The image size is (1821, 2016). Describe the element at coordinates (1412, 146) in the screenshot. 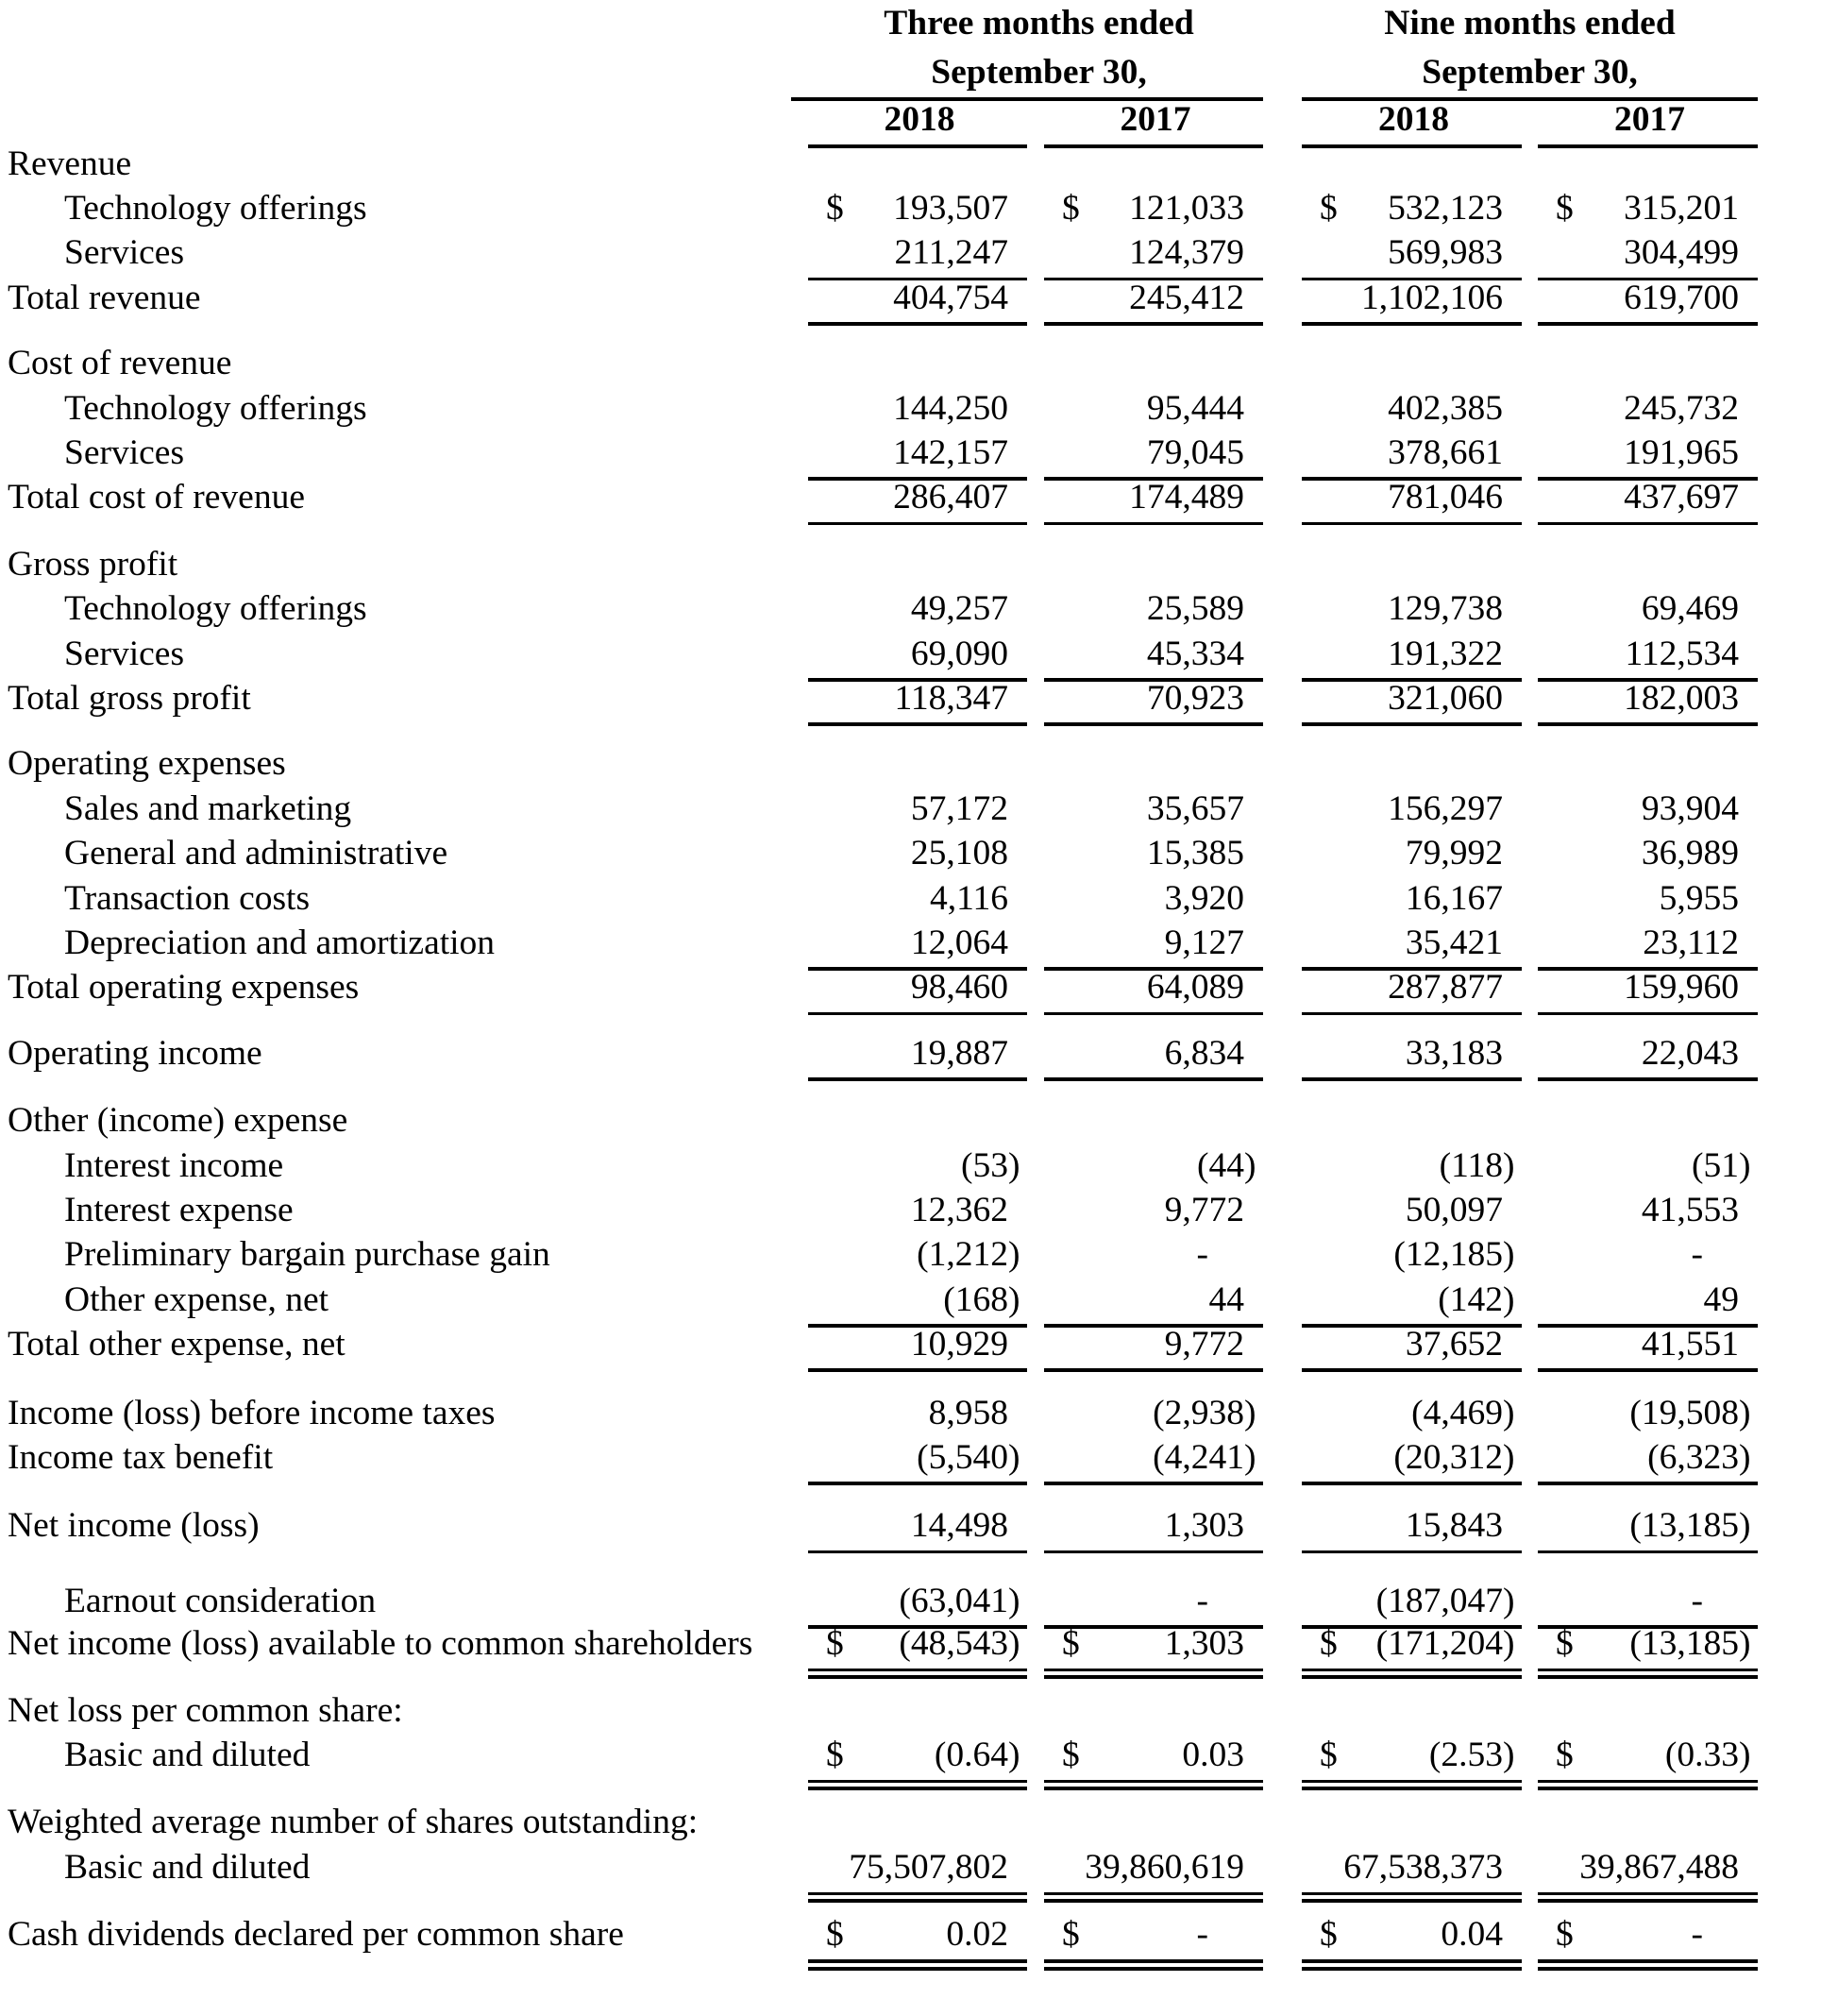

I see `year-header-rule` at that location.